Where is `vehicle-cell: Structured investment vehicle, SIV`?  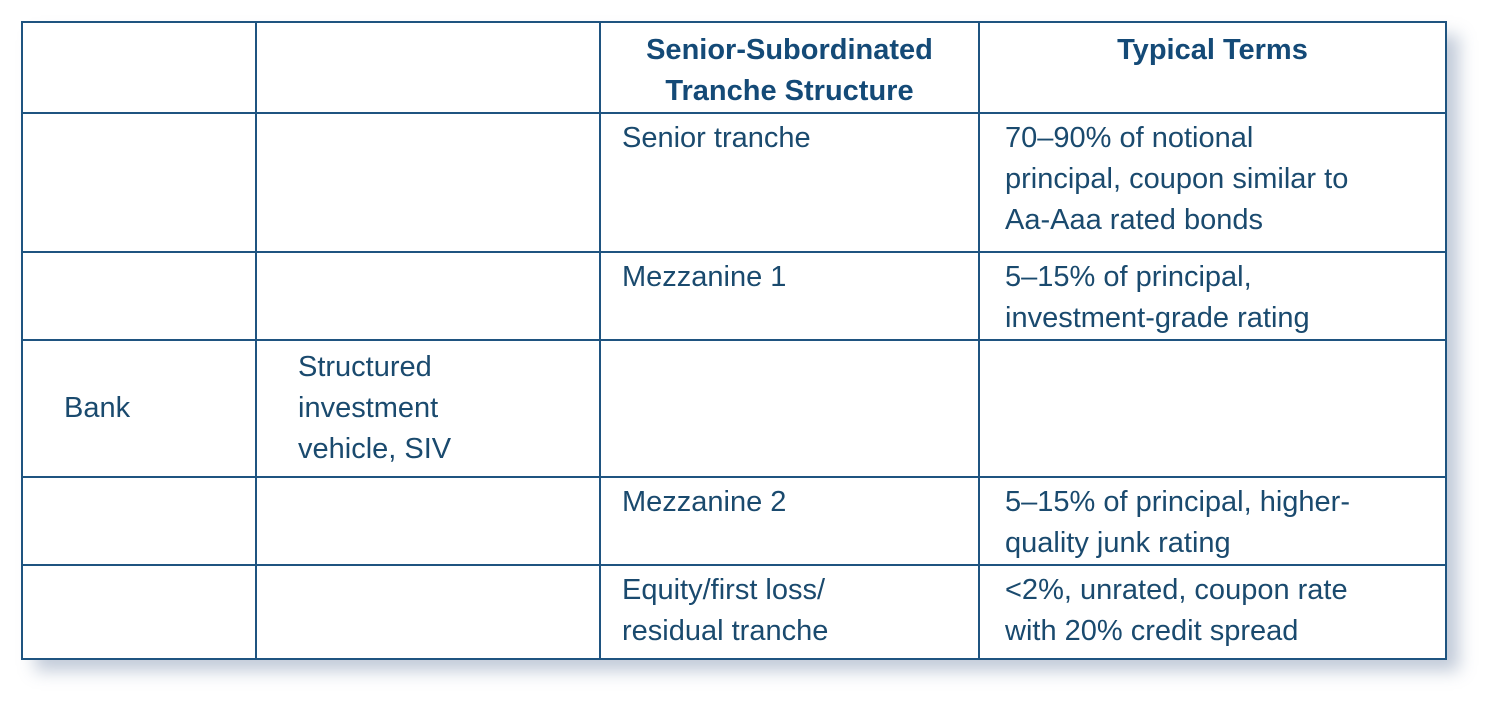
vehicle-cell: Structured investment vehicle, SIV is located at coordinates (428, 408).